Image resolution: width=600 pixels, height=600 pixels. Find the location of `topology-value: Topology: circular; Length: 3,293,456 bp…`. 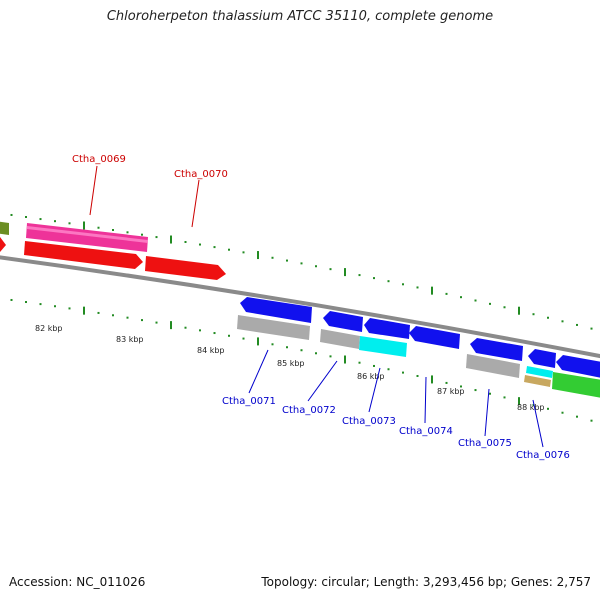

topology-value: Topology: circular; Length: 3,293,456 bp… is located at coordinates (426, 582).